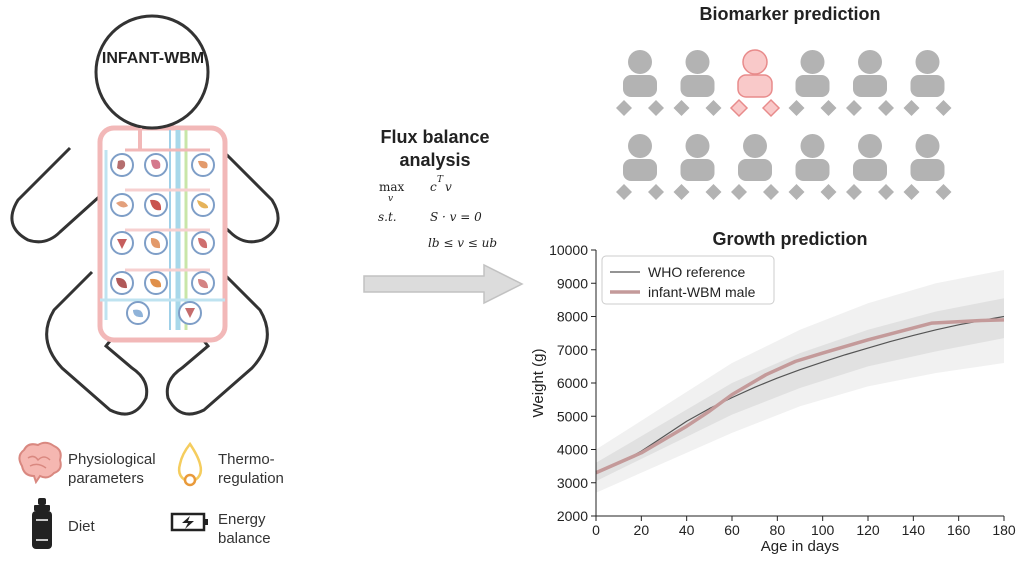 The height and width of the screenshot is (561, 1024). I want to click on brain-icon, so click(40, 462).